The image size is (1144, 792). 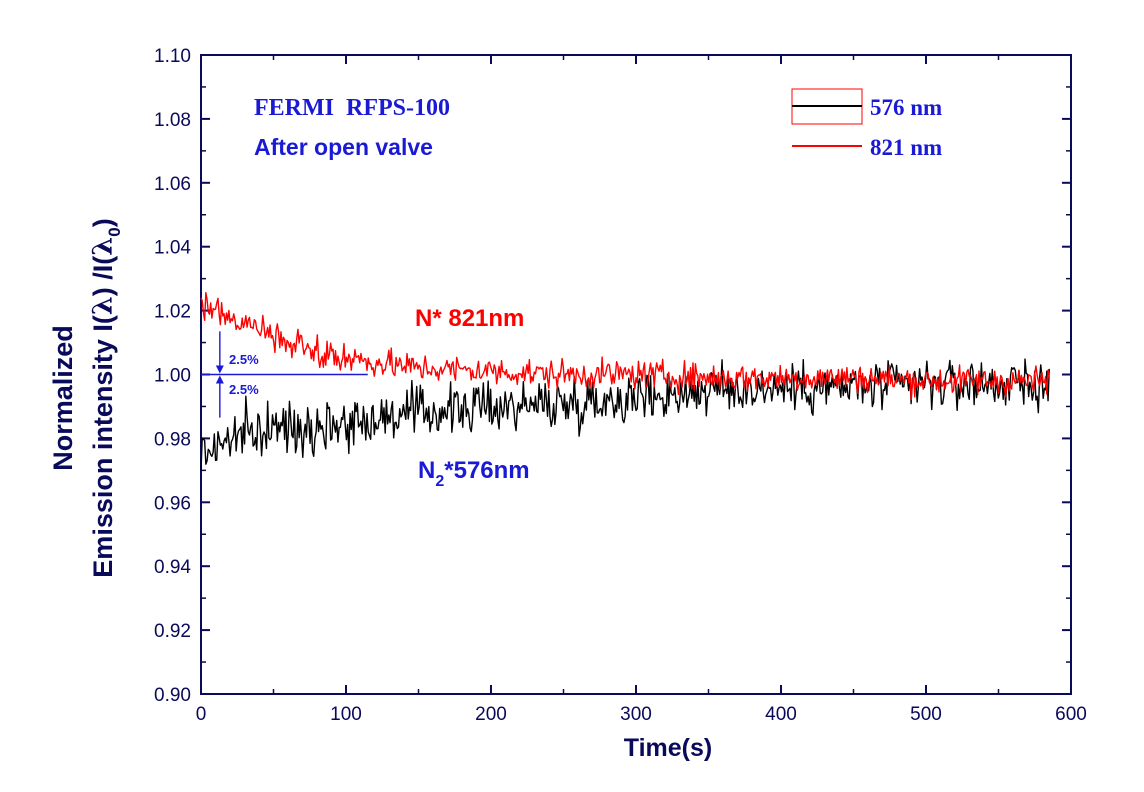 What do you see at coordinates (172, 248) in the screenshot?
I see `y-tick-label: 1.04` at bounding box center [172, 248].